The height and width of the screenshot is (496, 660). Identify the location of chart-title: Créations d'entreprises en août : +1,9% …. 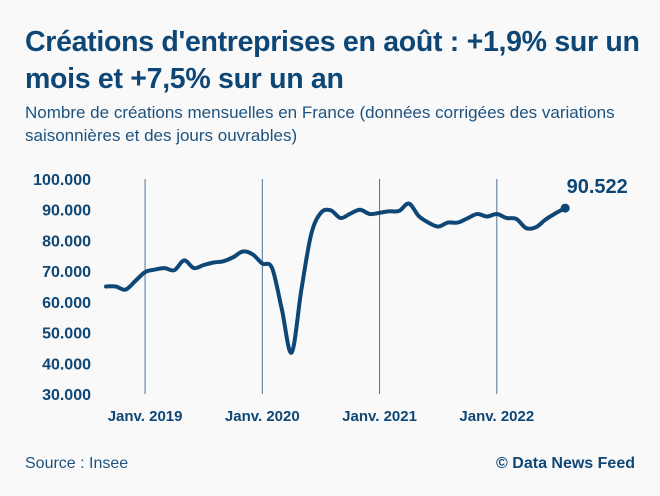
(332, 60).